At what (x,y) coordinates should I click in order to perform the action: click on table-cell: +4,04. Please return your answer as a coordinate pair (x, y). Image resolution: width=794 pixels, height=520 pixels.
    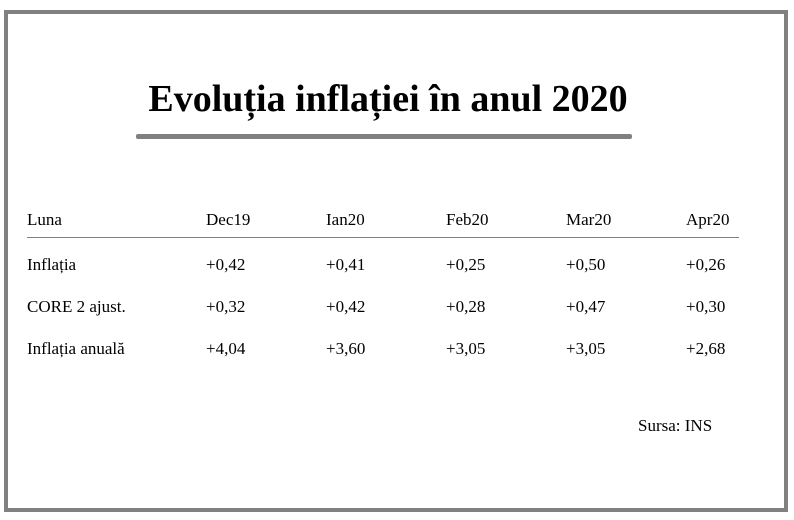
    Looking at the image, I should click on (226, 348).